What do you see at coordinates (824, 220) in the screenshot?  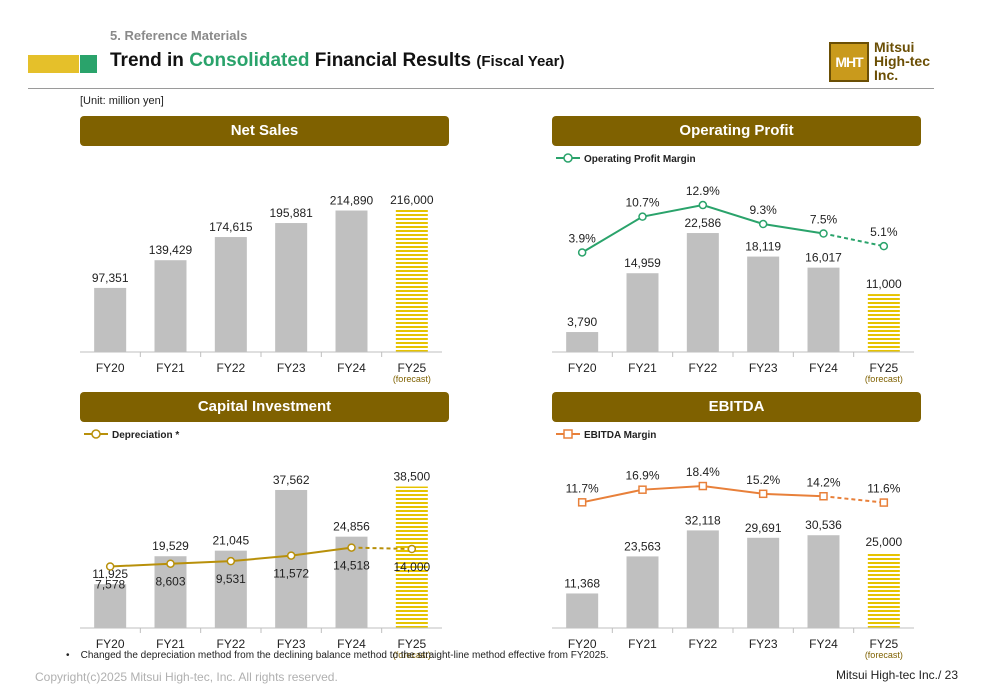 I see `line-label: 7.5%` at bounding box center [824, 220].